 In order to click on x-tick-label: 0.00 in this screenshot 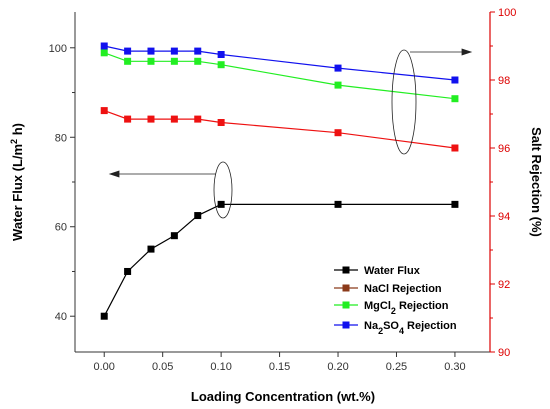, I will do `click(104, 367)`.